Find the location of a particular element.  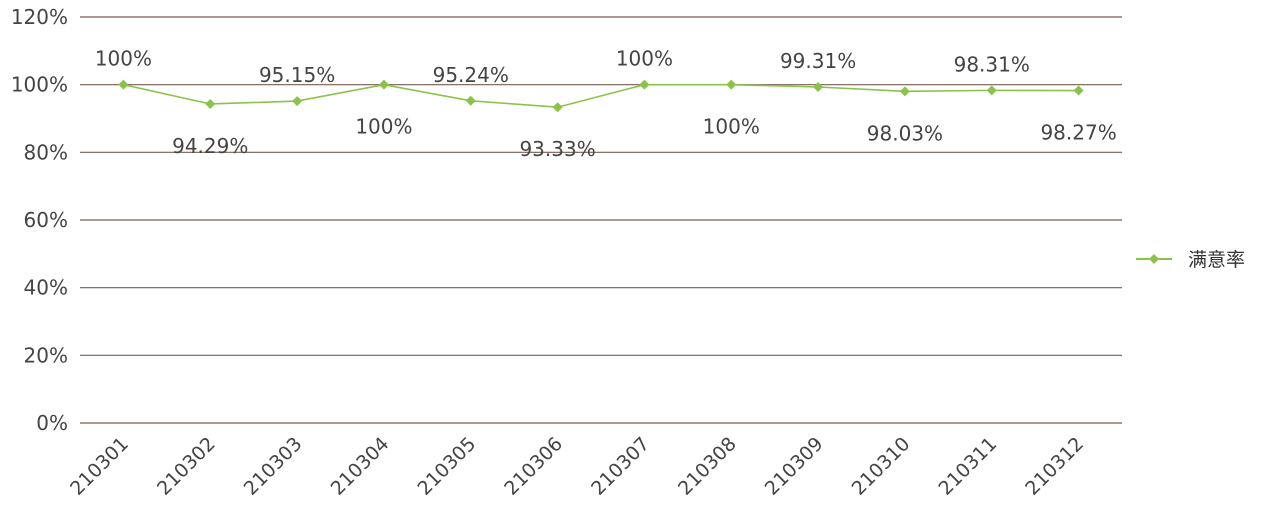

x-tick-label: 210306 is located at coordinates (533, 466).